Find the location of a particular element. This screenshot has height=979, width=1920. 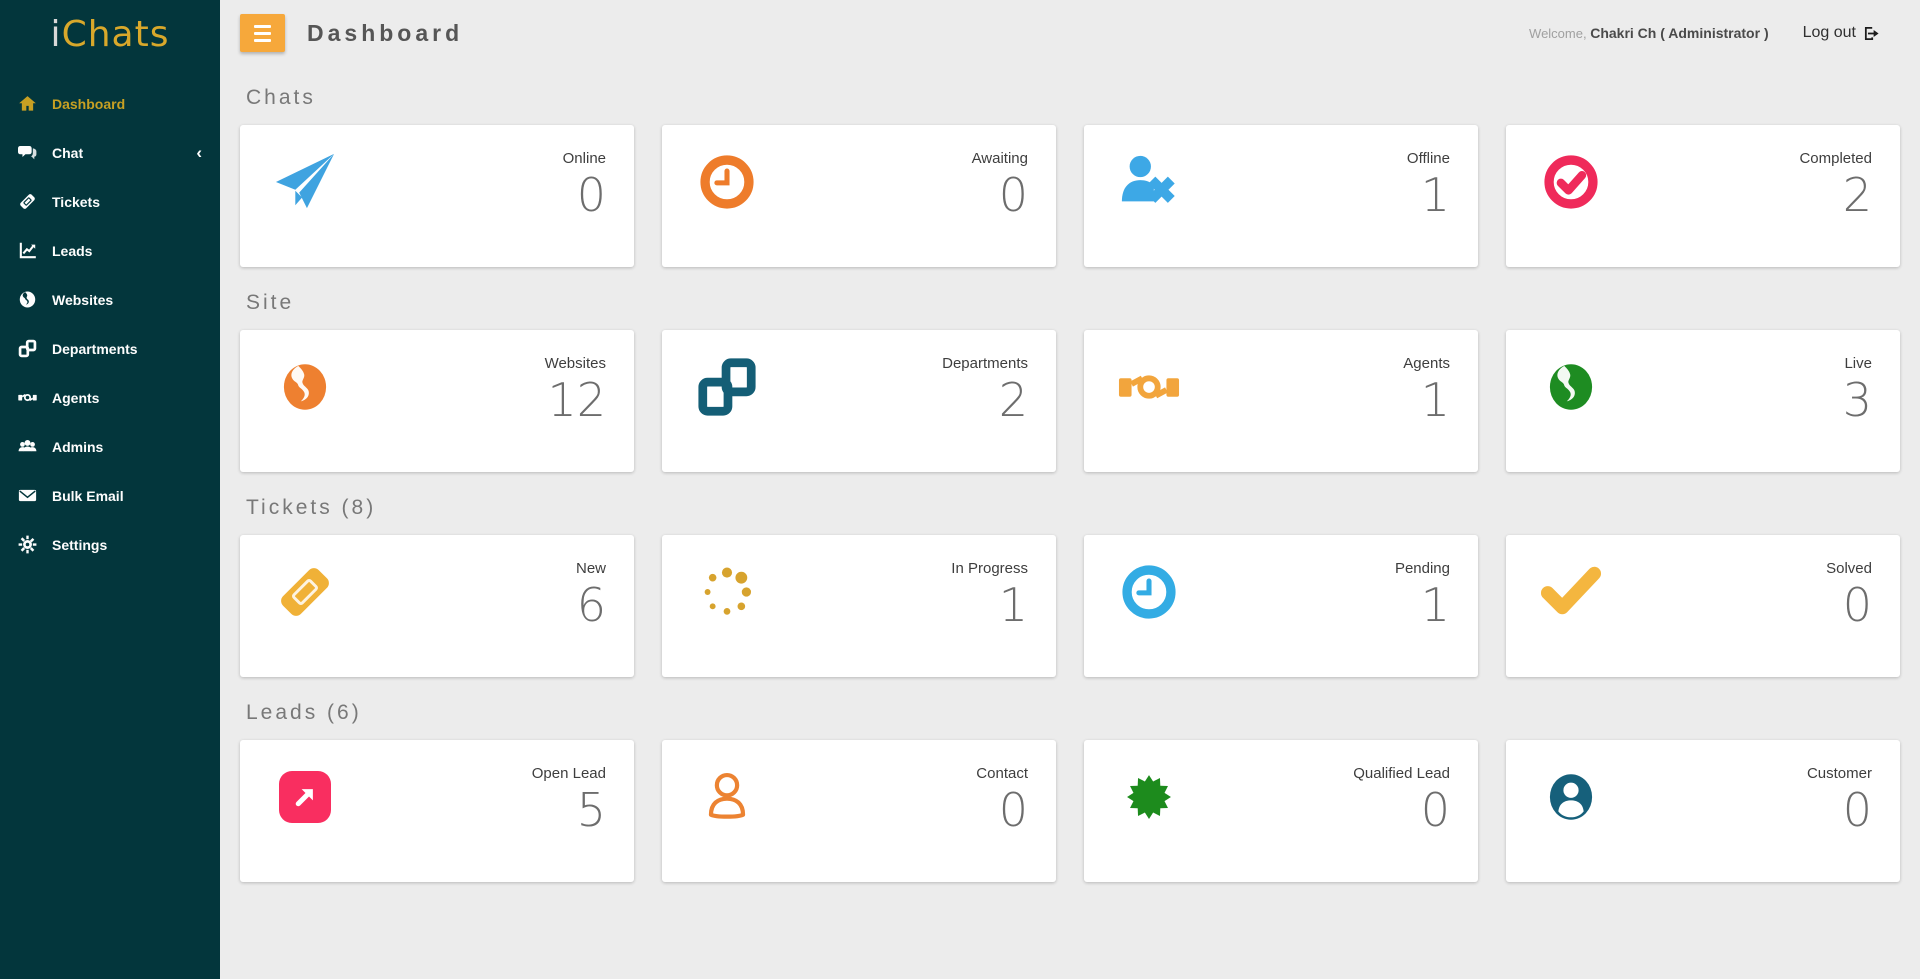

sidebar-item-chat: Chat ‹ is located at coordinates (110, 152).